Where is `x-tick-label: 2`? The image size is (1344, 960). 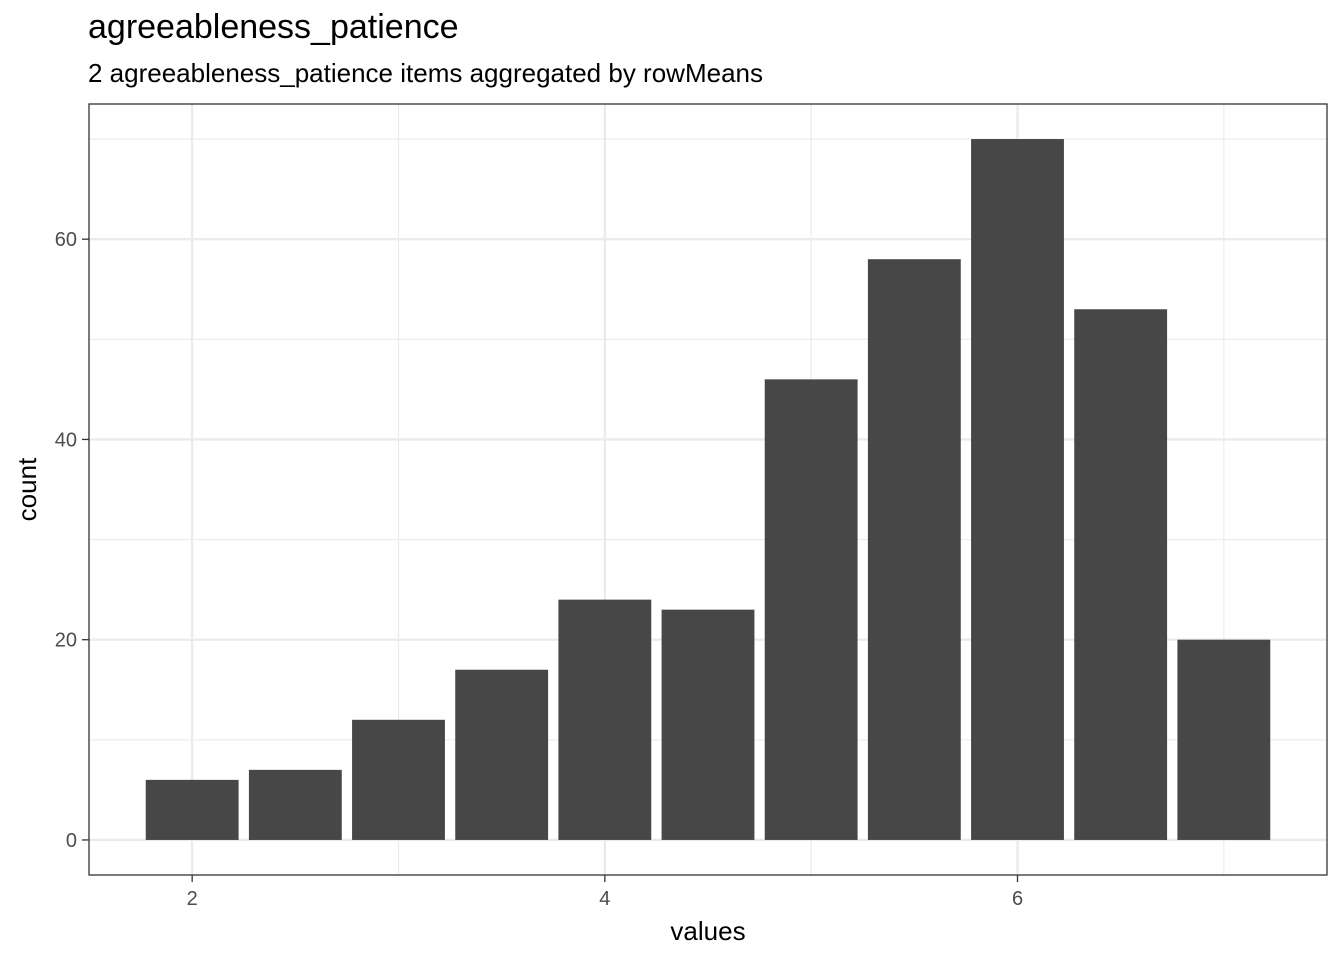
x-tick-label: 2 is located at coordinates (192, 899).